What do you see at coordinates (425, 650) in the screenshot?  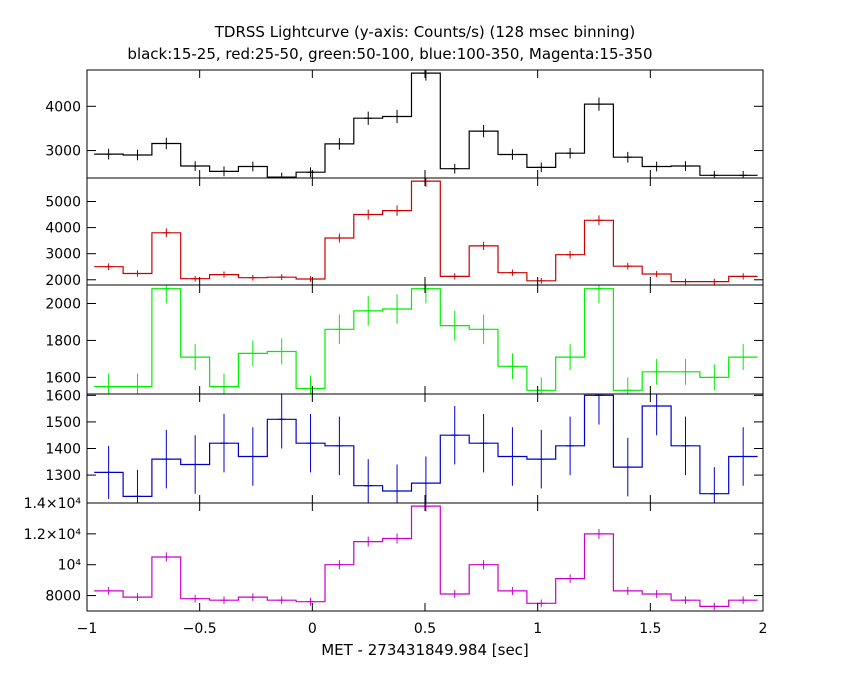 I see `x-axis-label: MET - 273431849.984 [sec]` at bounding box center [425, 650].